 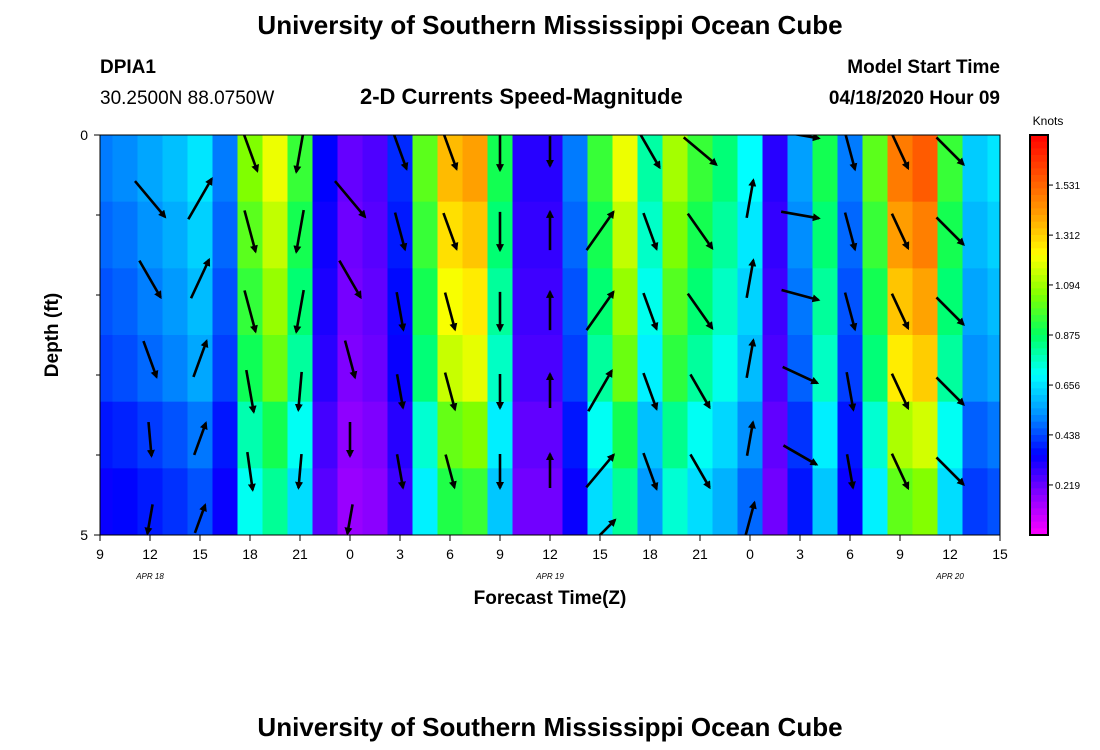 What do you see at coordinates (1067, 486) in the screenshot?
I see `colorbar-tick-label: 0.219` at bounding box center [1067, 486].